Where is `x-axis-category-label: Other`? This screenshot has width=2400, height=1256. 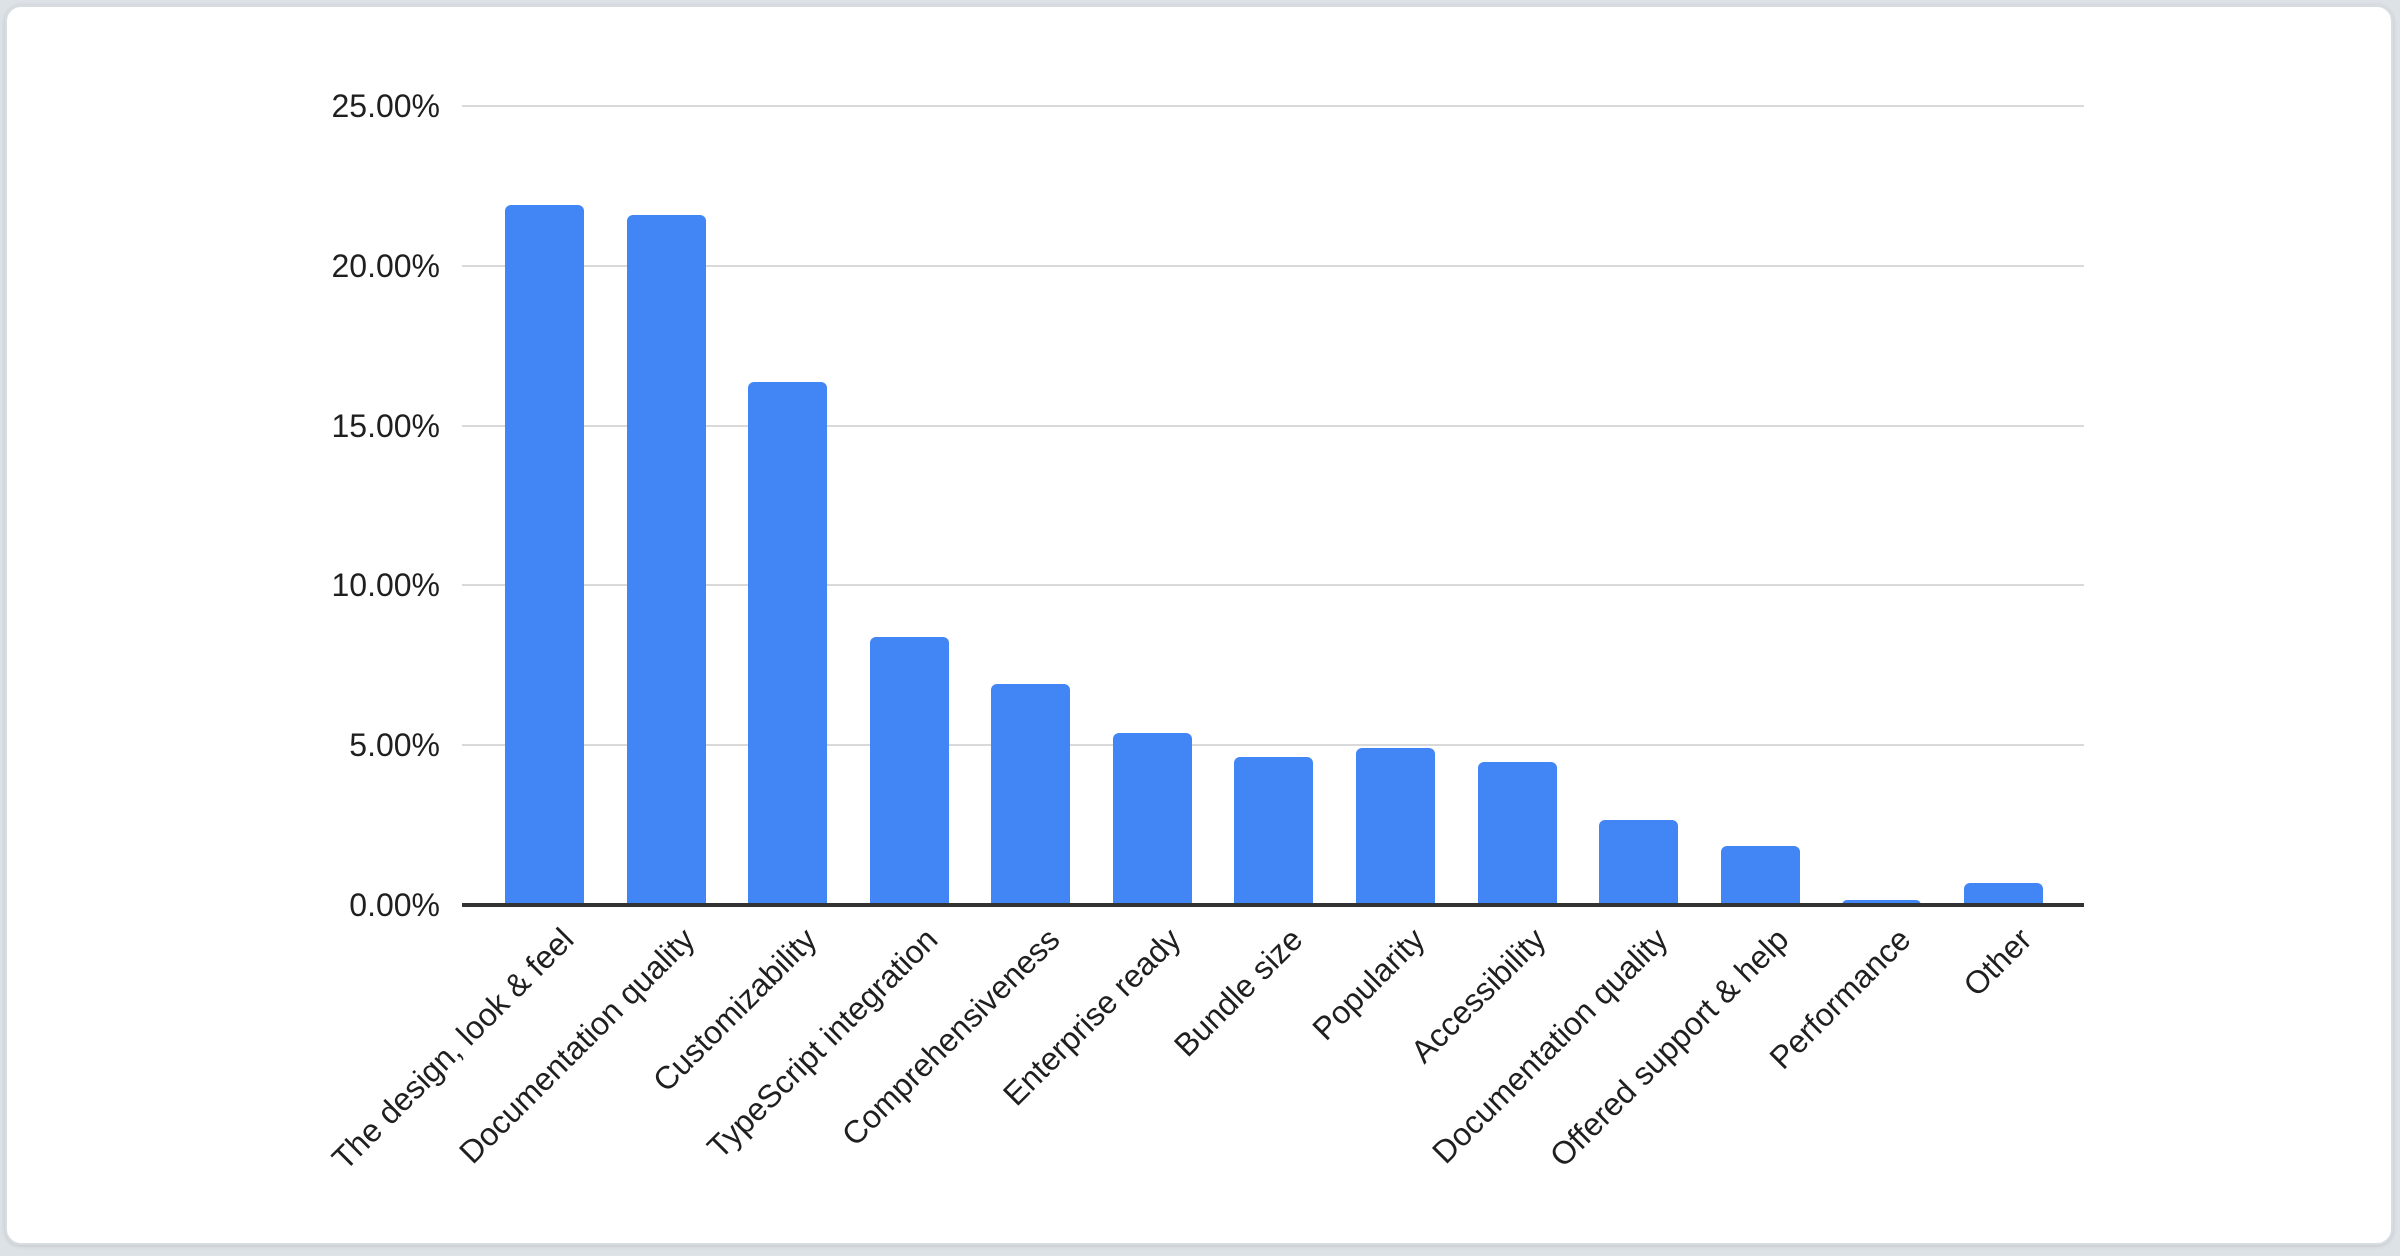 x-axis-category-label: Other is located at coordinates (1997, 962).